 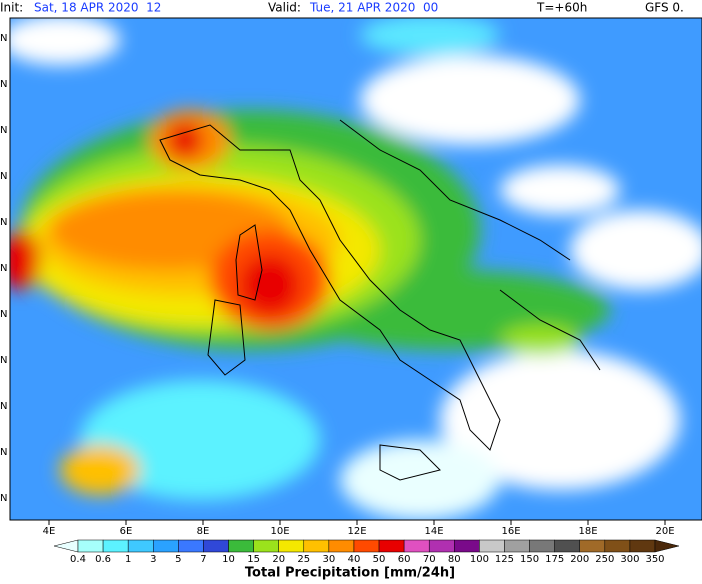 What do you see at coordinates (587, 531) in the screenshot?
I see `lon-label: 18E` at bounding box center [587, 531].